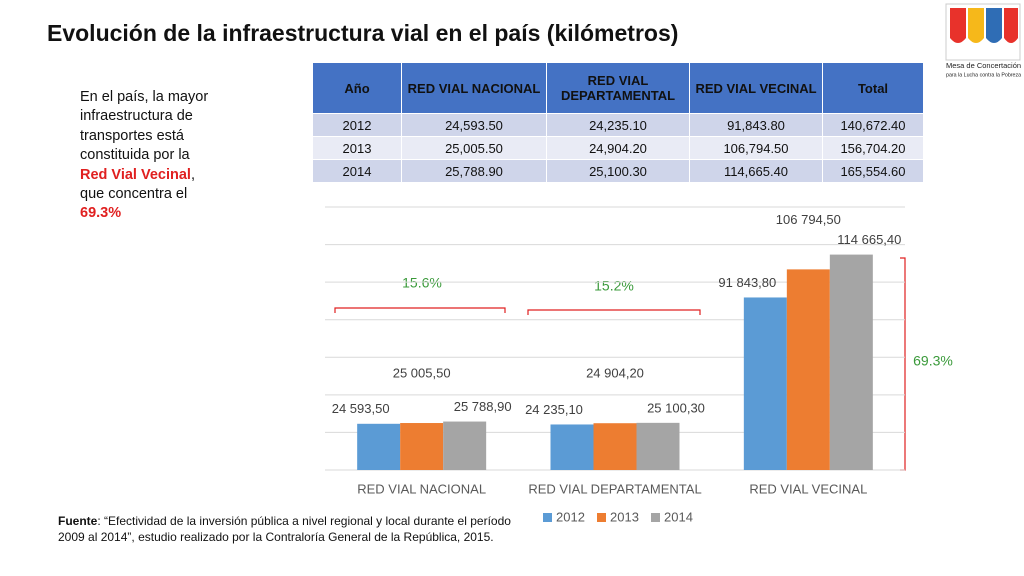 The image size is (1024, 576). What do you see at coordinates (78, 521) in the screenshot?
I see `footnote-label: Fuente` at bounding box center [78, 521].